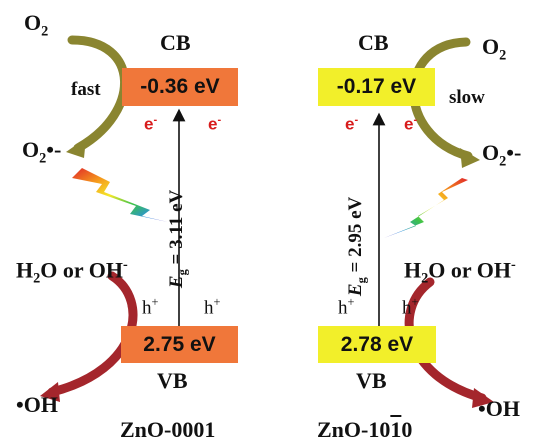 The width and height of the screenshot is (542, 442). Describe the element at coordinates (151, 124) in the screenshot. I see `left-electron-1: e-` at that location.